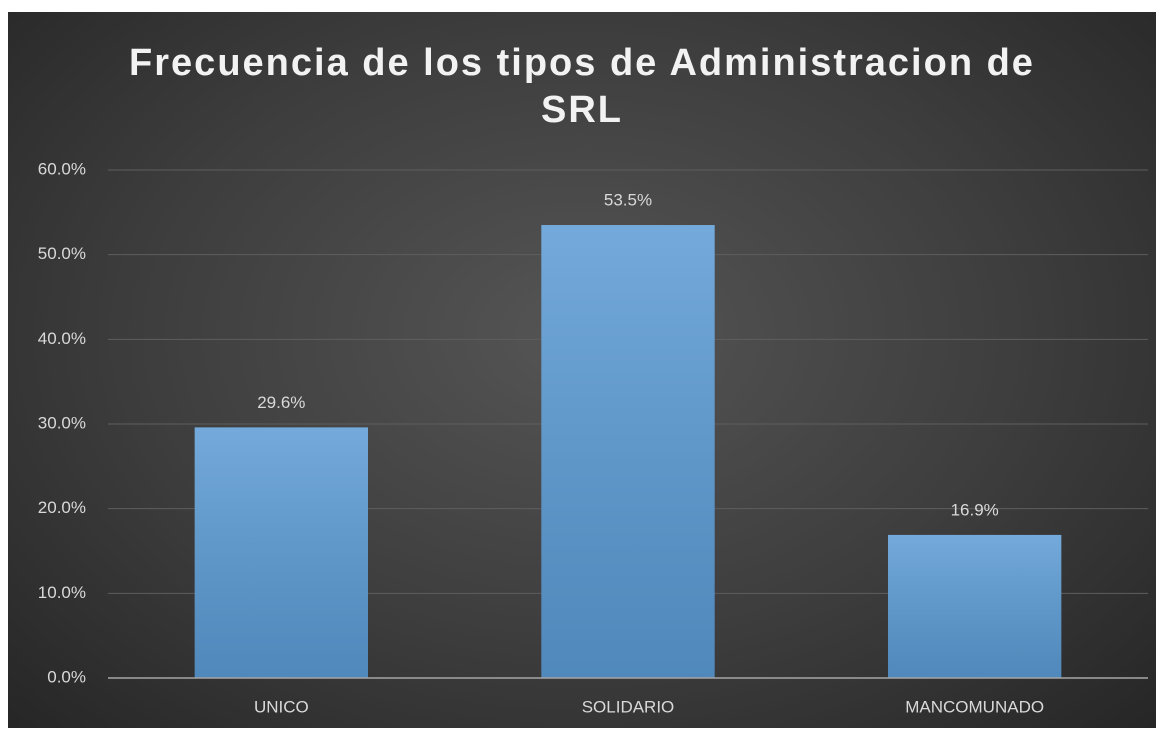  Describe the element at coordinates (62, 592) in the screenshot. I see `y-tick-label: 10.0%` at that location.